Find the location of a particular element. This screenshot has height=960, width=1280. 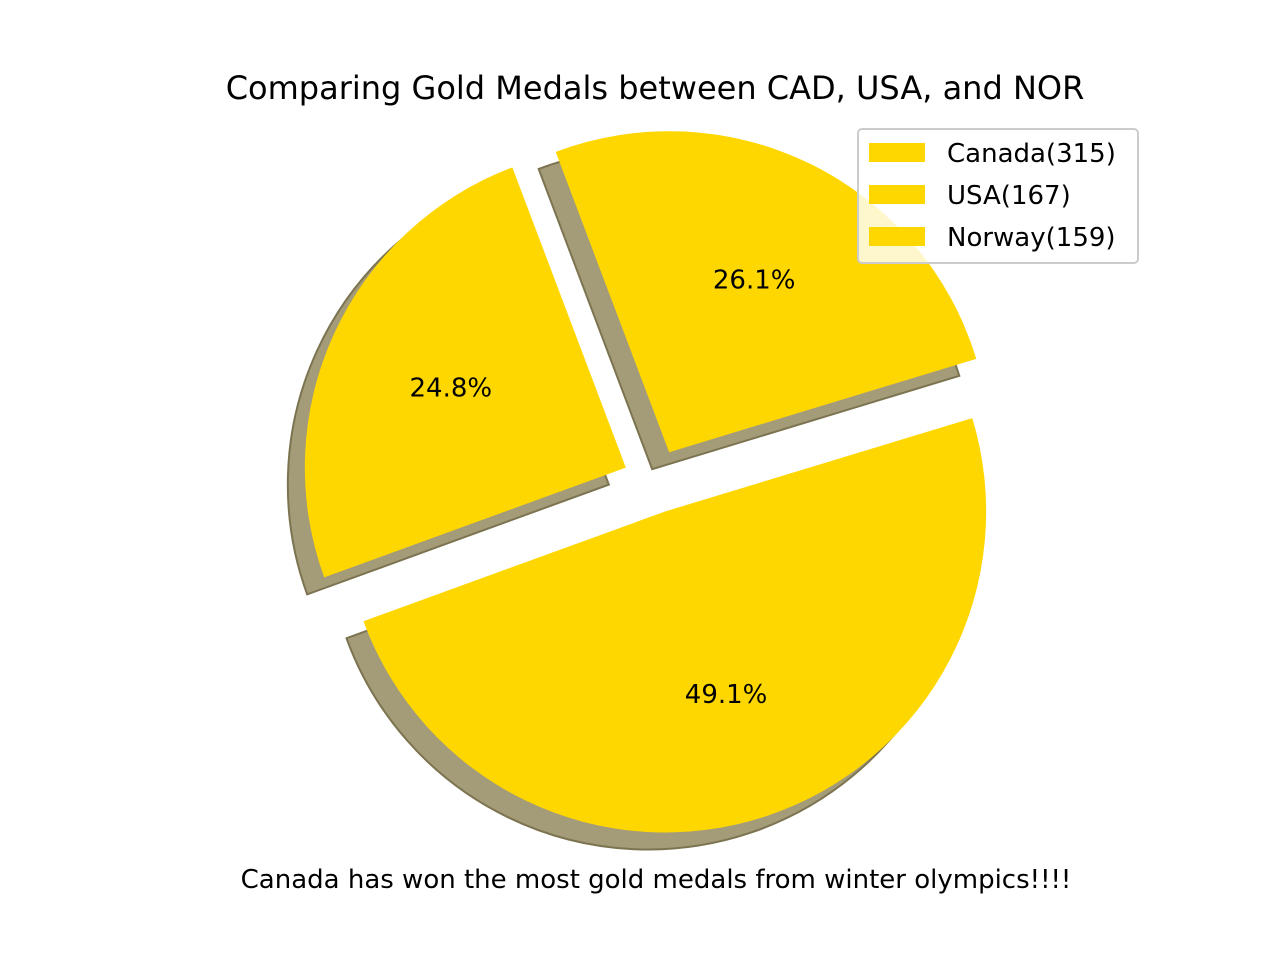

legend-label-canada: Canada(315) is located at coordinates (1031, 154).